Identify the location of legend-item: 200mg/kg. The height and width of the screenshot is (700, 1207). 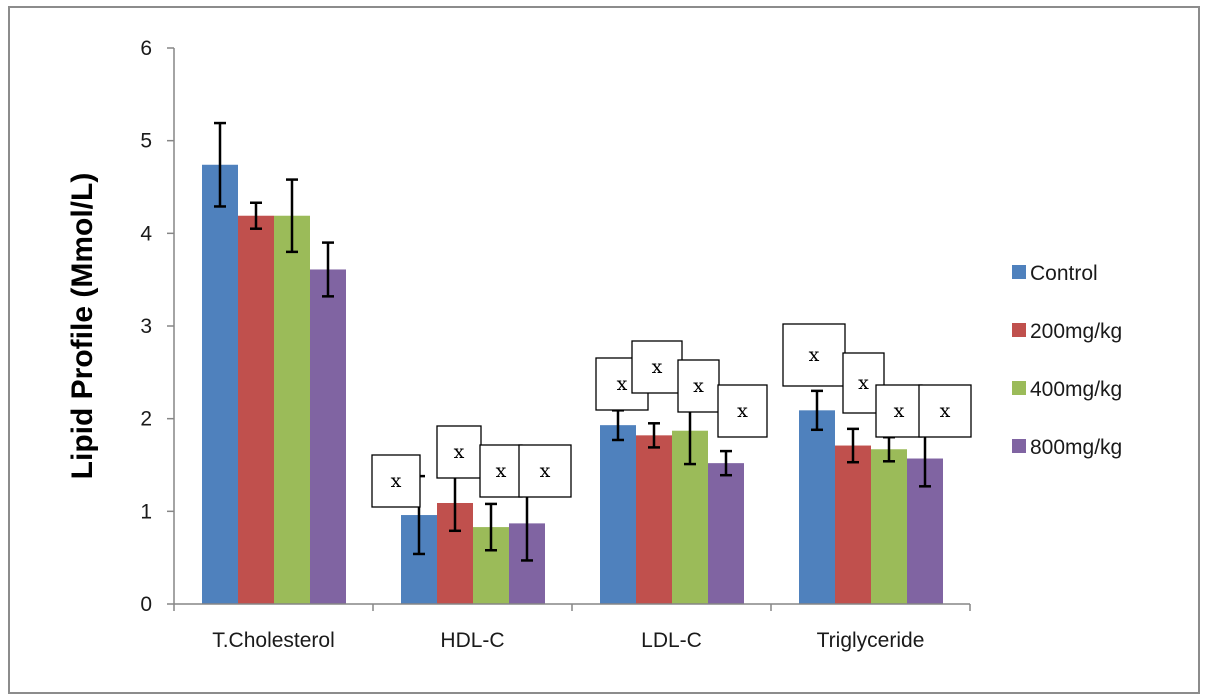
(1067, 331).